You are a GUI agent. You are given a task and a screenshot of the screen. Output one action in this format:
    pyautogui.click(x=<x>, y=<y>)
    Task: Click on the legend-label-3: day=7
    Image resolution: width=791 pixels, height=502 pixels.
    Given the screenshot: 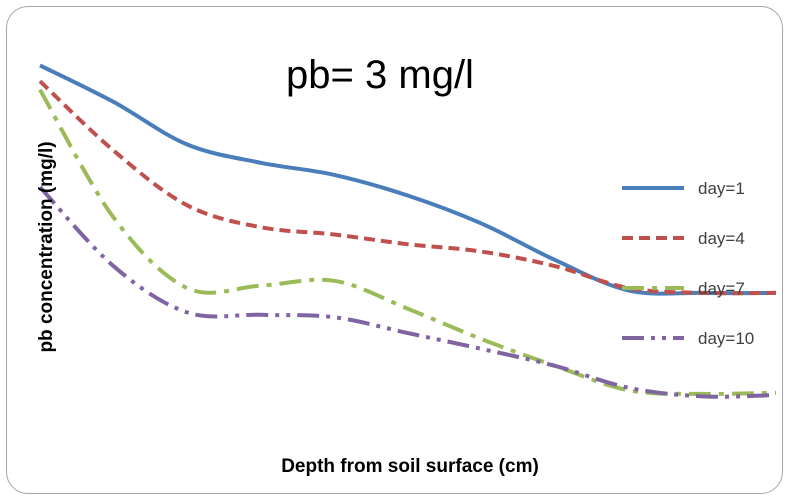 What is the action you would take?
    pyautogui.click(x=721, y=288)
    